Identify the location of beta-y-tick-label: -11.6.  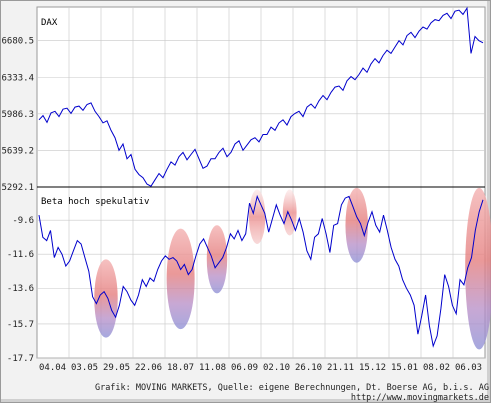
(20, 255).